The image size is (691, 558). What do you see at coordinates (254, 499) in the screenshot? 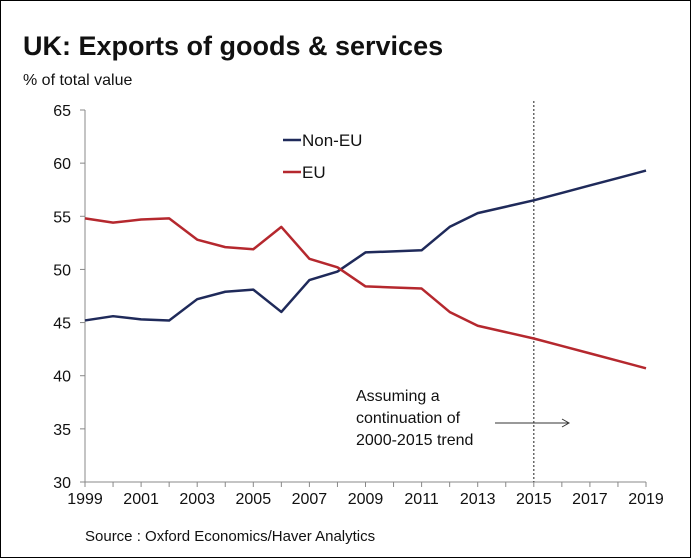
I see `x-tick-label: 2005` at bounding box center [254, 499].